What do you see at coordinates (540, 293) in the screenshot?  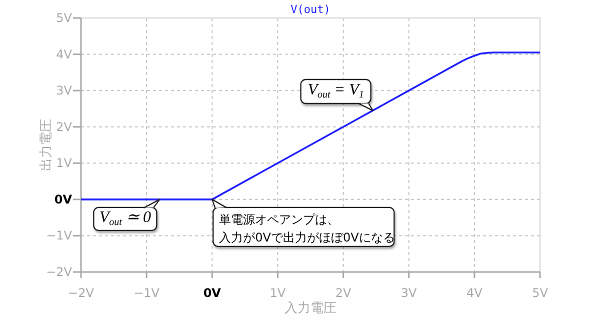 I see `x-tick-label: 5V` at bounding box center [540, 293].